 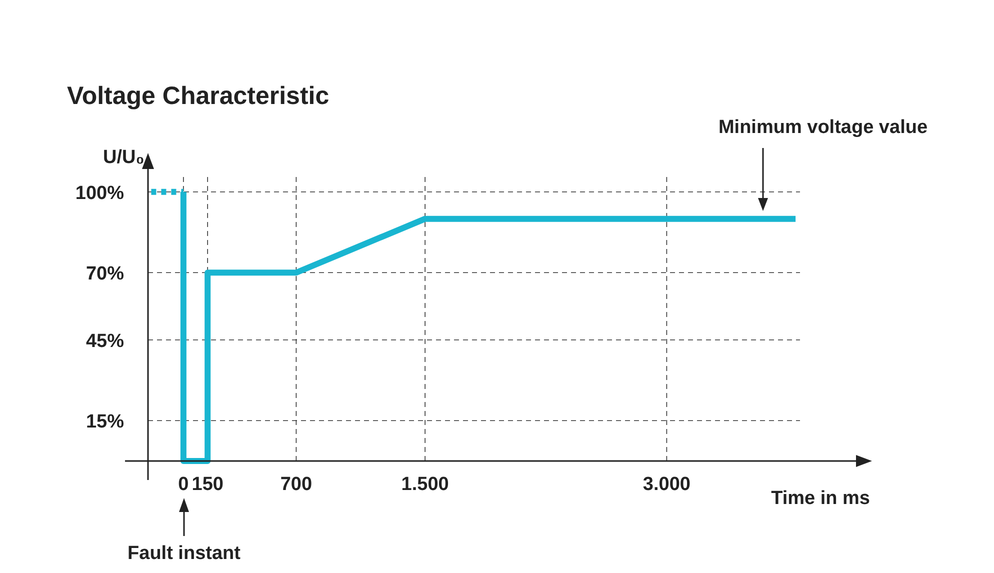 What do you see at coordinates (185, 553) in the screenshot?
I see `text: Fault instant` at bounding box center [185, 553].